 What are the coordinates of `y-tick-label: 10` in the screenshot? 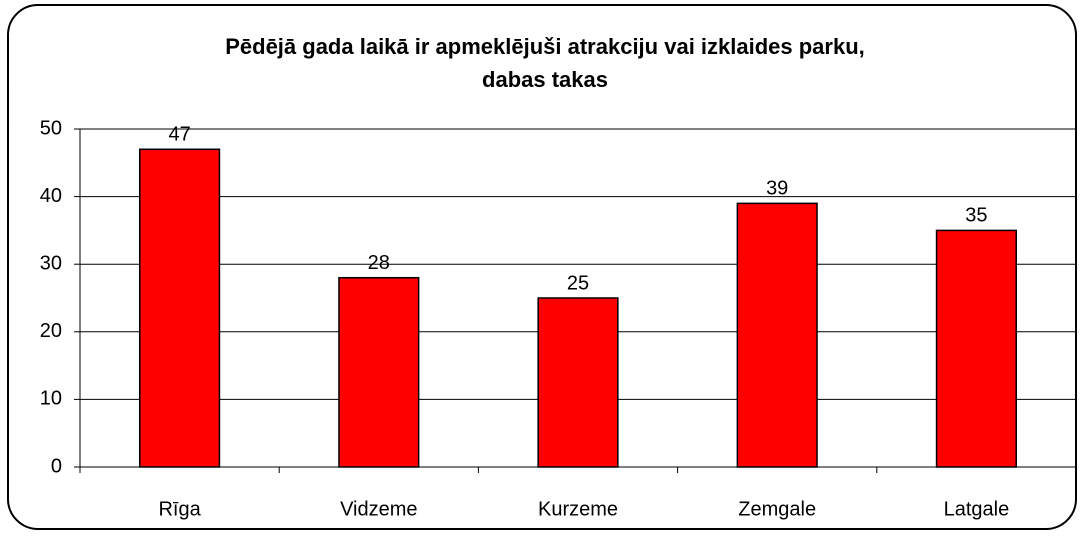 It's located at (51, 399).